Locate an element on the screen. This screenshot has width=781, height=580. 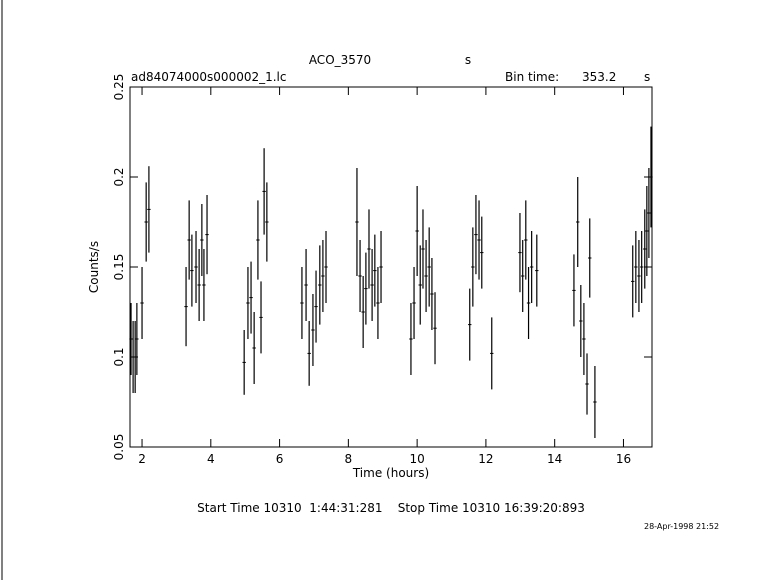
x-tick-label: 2 is located at coordinates (142, 459).